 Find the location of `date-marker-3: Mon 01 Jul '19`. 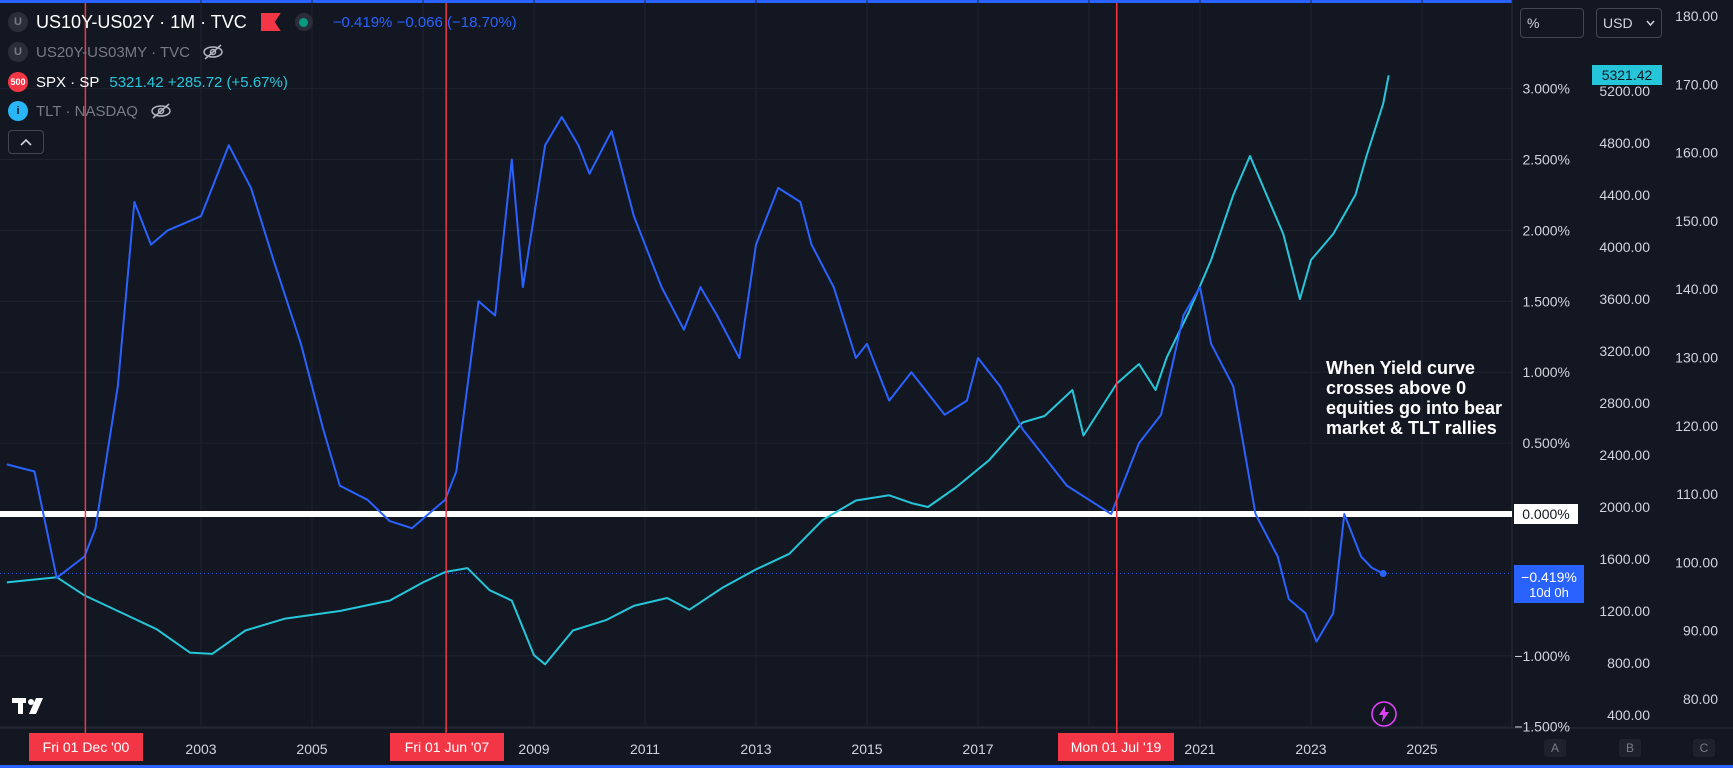

date-marker-3: Mon 01 Jul '19 is located at coordinates (1116, 747).